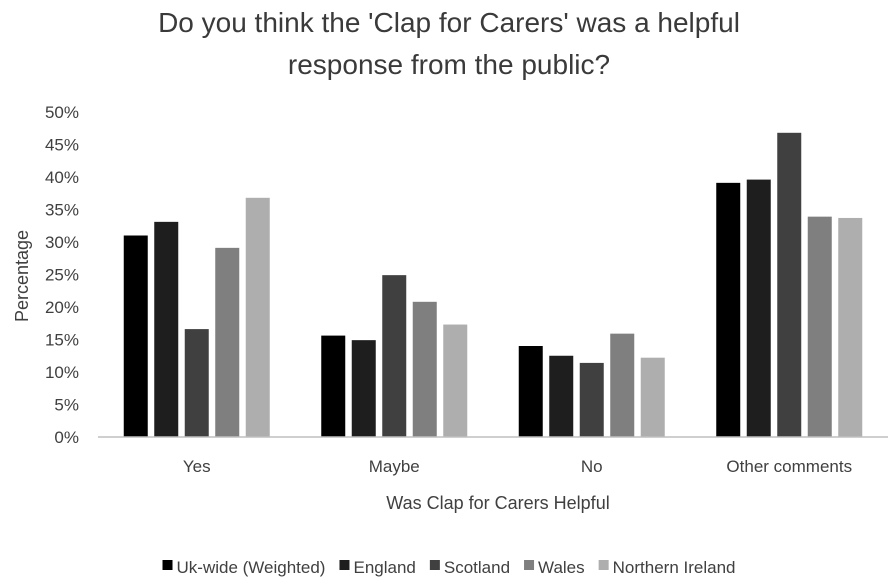 This screenshot has height=581, width=889. I want to click on y-tick-label: 35%, so click(62, 210).